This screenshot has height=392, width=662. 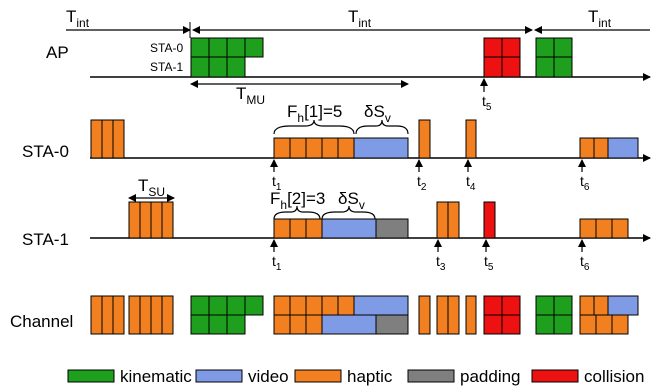 I want to click on sta1-collision-t5, so click(x=489, y=220).